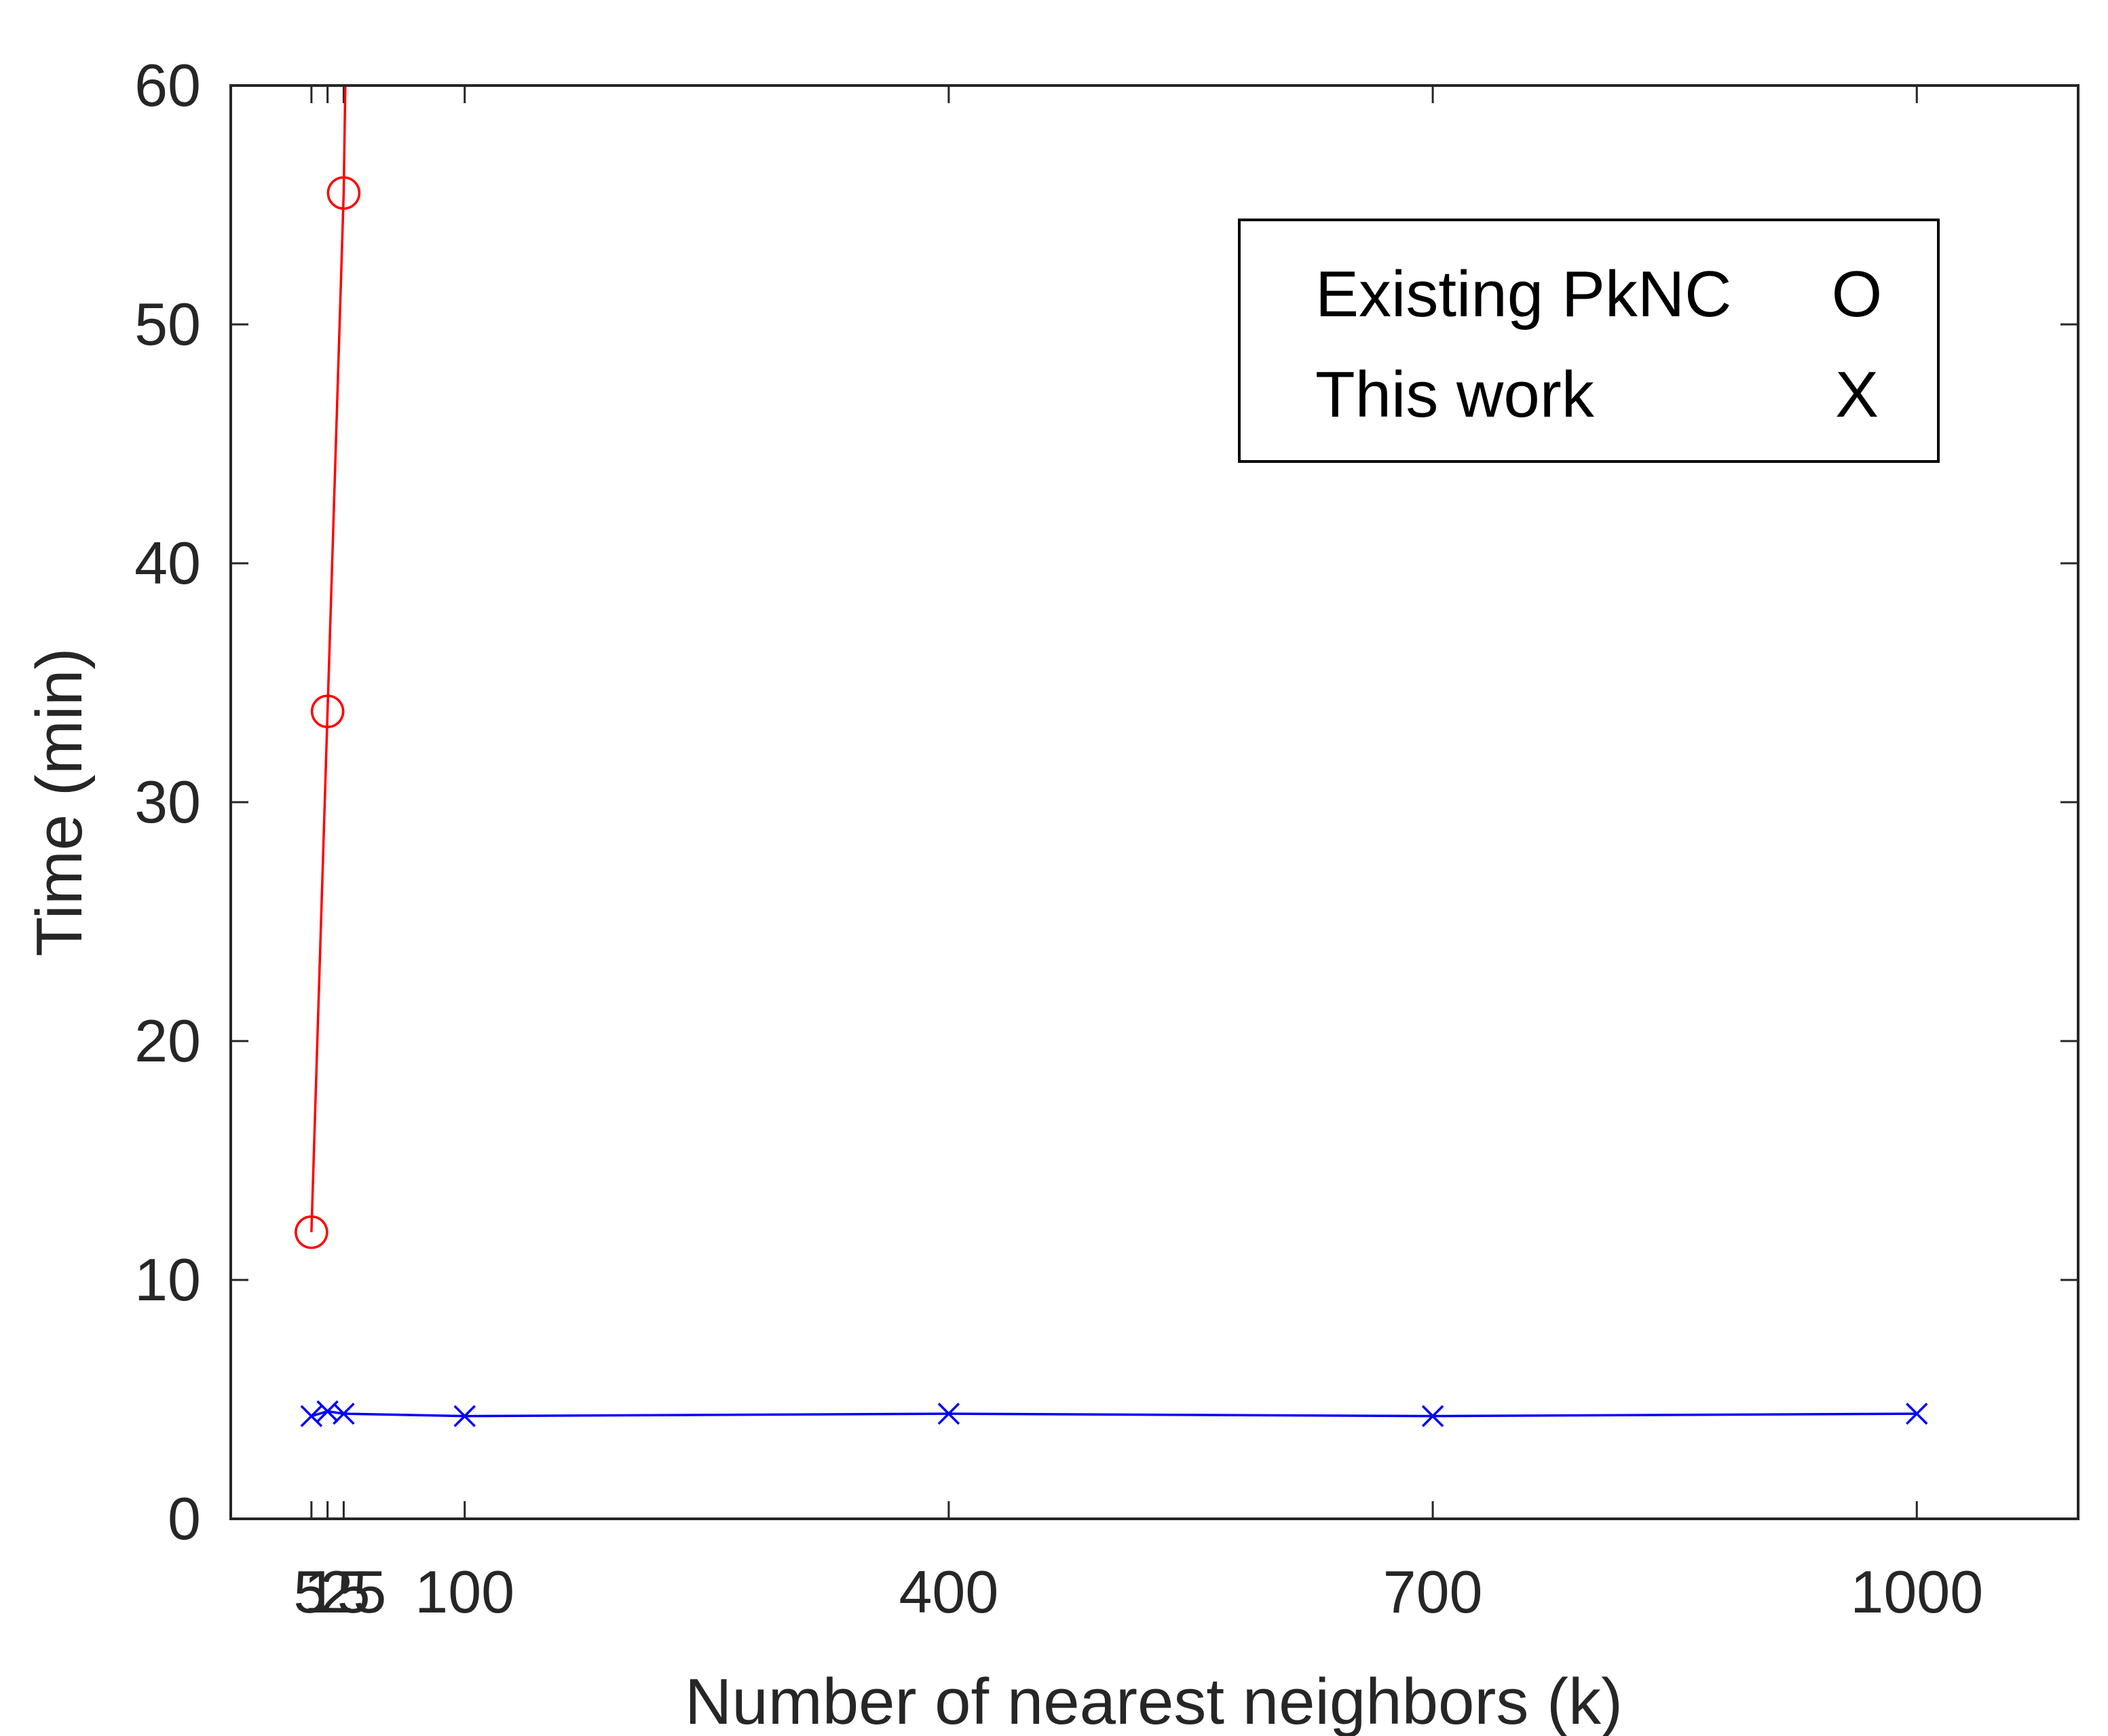 The height and width of the screenshot is (1736, 2108). I want to click on x-tick-label: 100, so click(464, 1592).